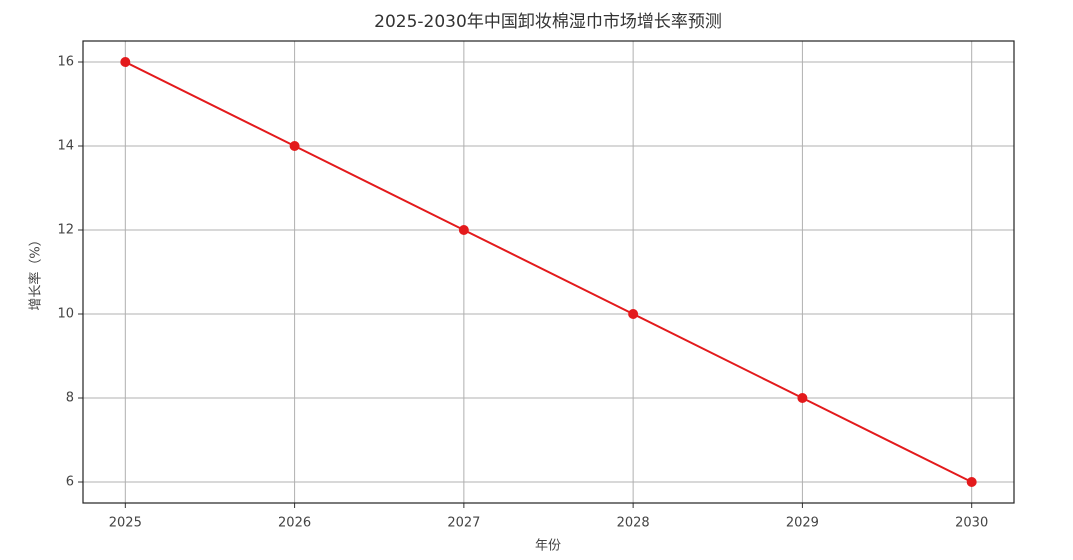  Describe the element at coordinates (294, 523) in the screenshot. I see `x-tick-label: 2026` at that location.